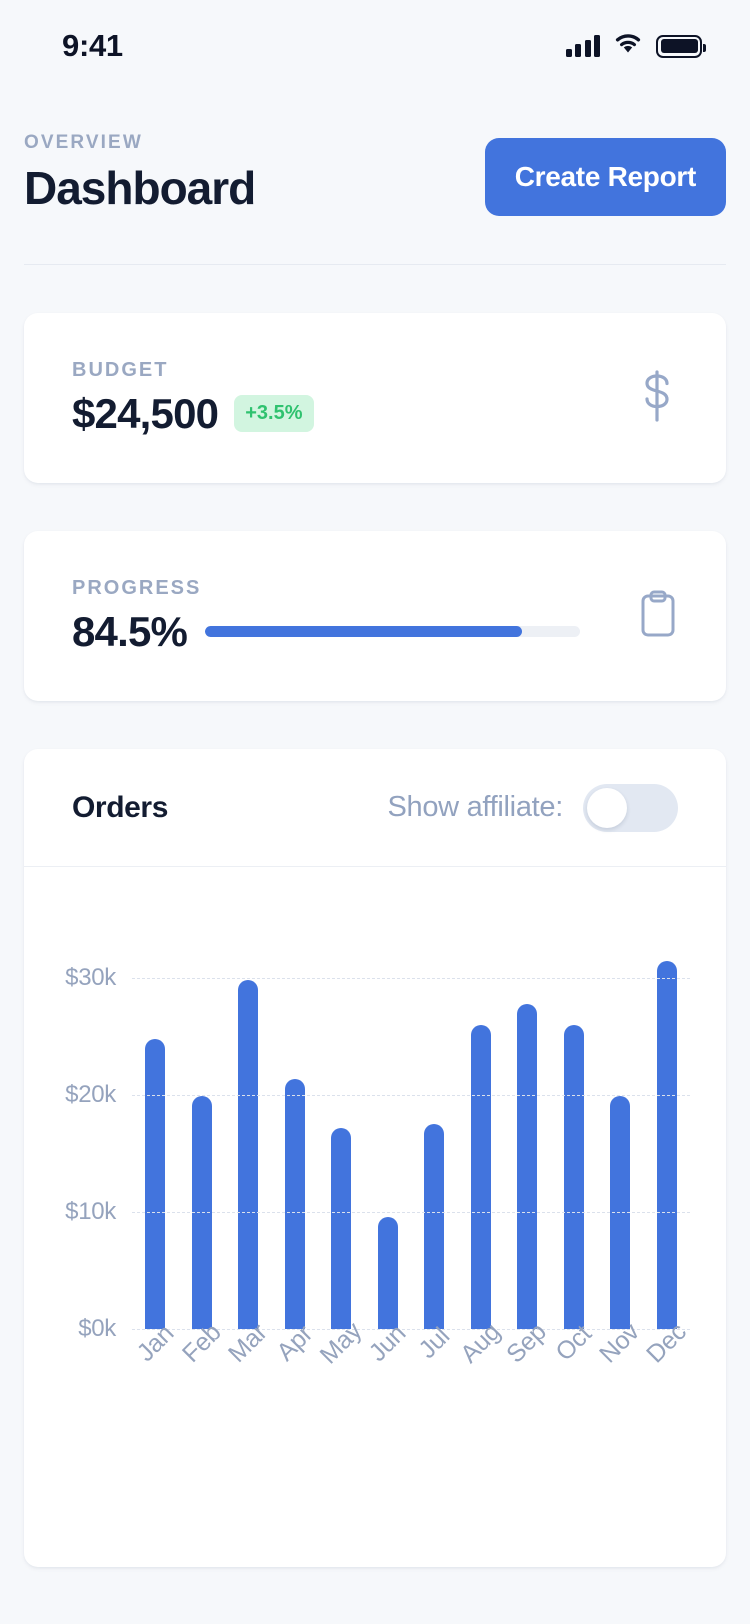  What do you see at coordinates (630, 807) in the screenshot?
I see `show-affiliate-toggle` at bounding box center [630, 807].